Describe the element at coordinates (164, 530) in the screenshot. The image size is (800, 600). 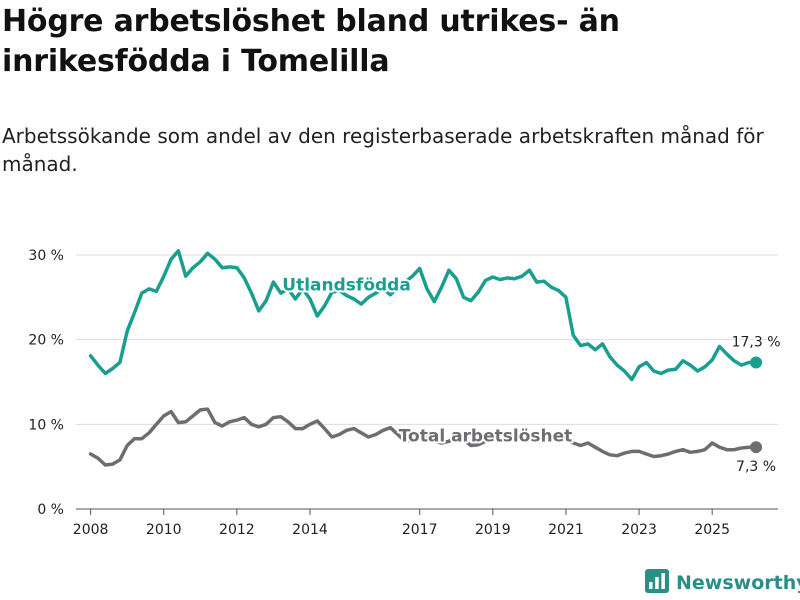
I see `x-tick-label: 2010` at that location.